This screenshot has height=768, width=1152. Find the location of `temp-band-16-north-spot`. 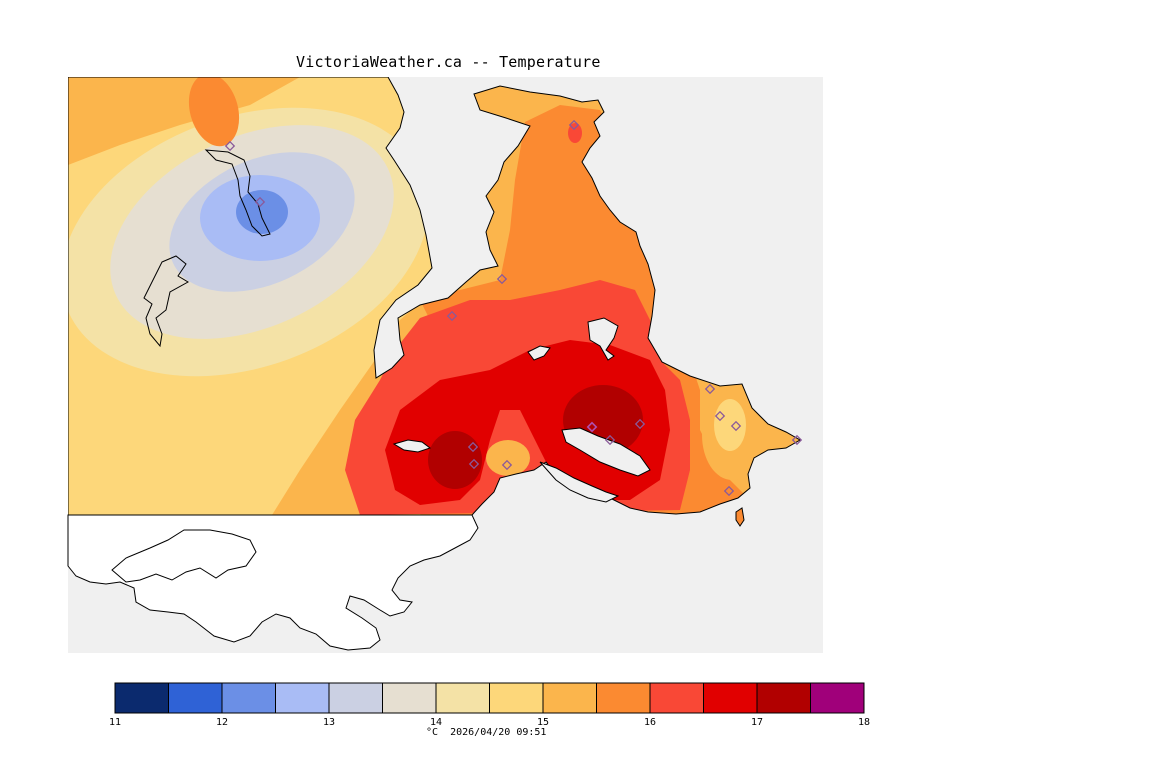

temp-band-16-north-spot is located at coordinates (575, 133).